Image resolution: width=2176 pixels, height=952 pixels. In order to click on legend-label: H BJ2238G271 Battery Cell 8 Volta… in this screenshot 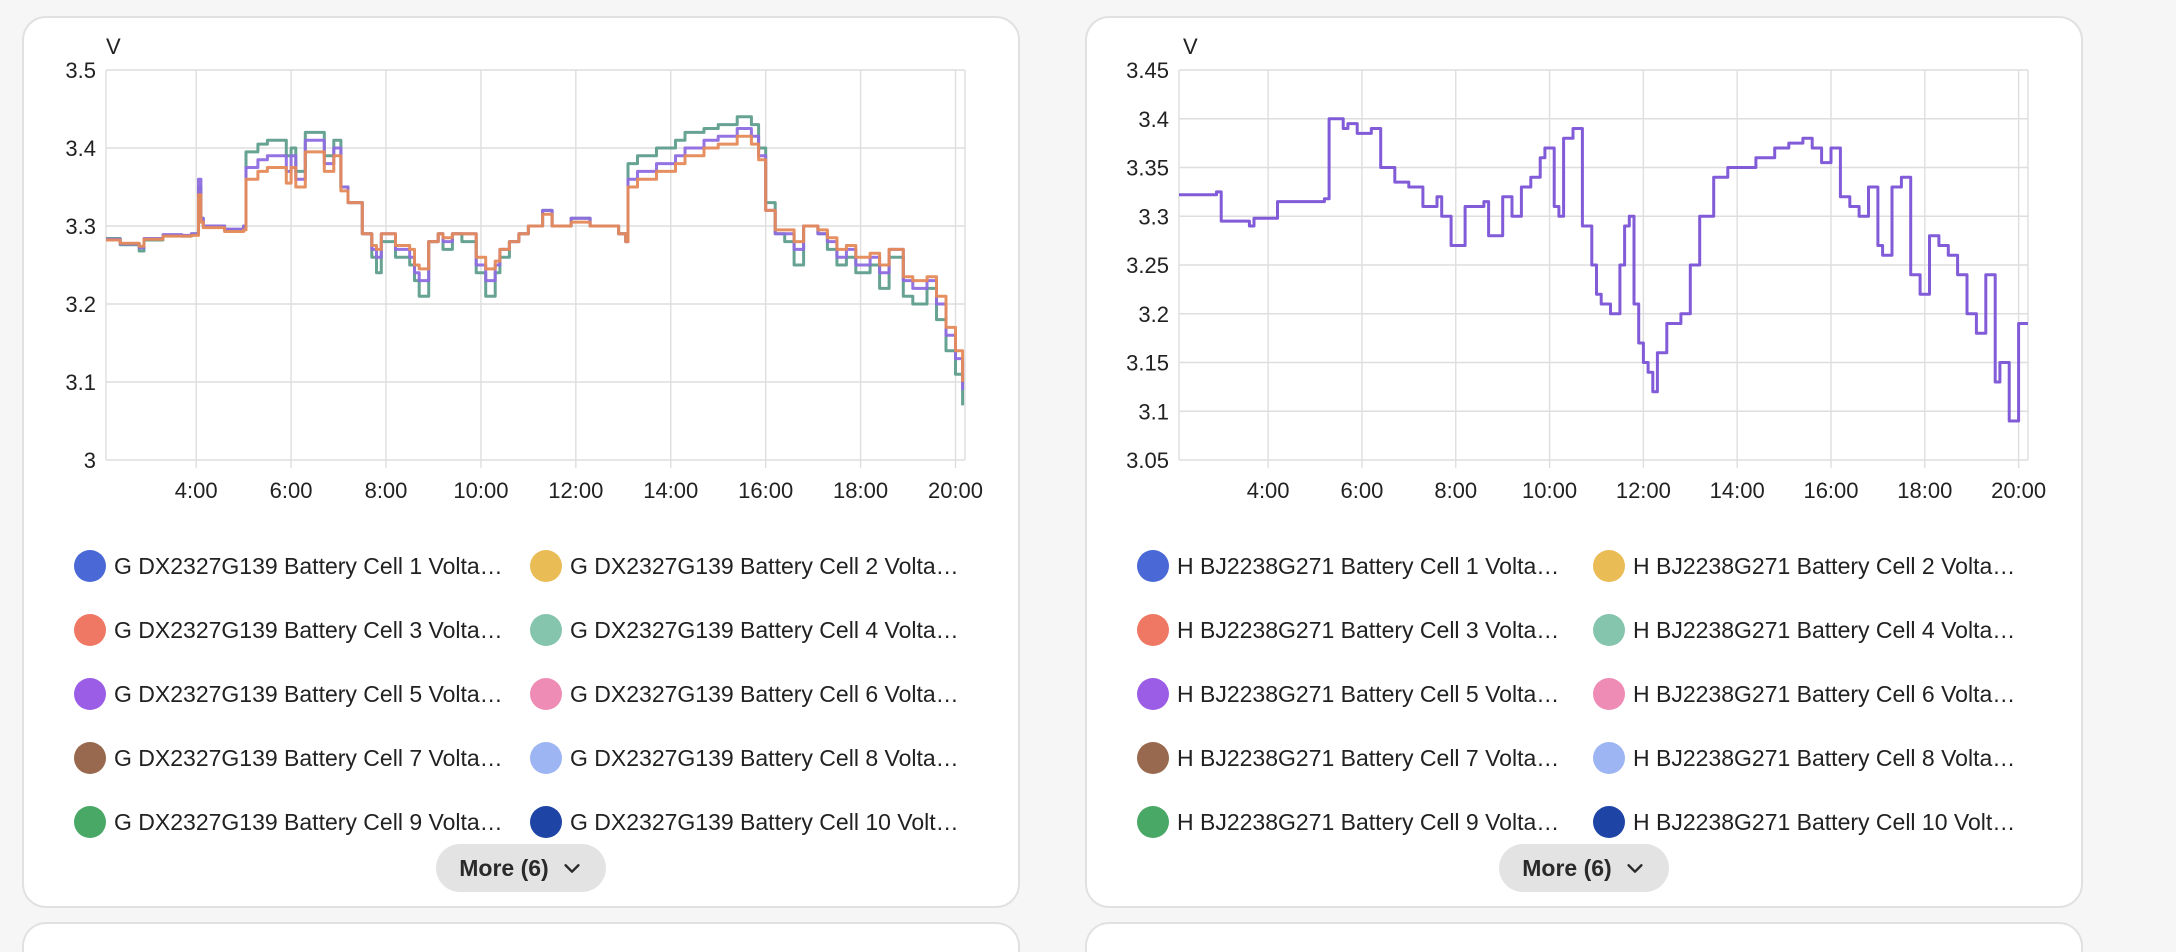, I will do `click(1824, 757)`.